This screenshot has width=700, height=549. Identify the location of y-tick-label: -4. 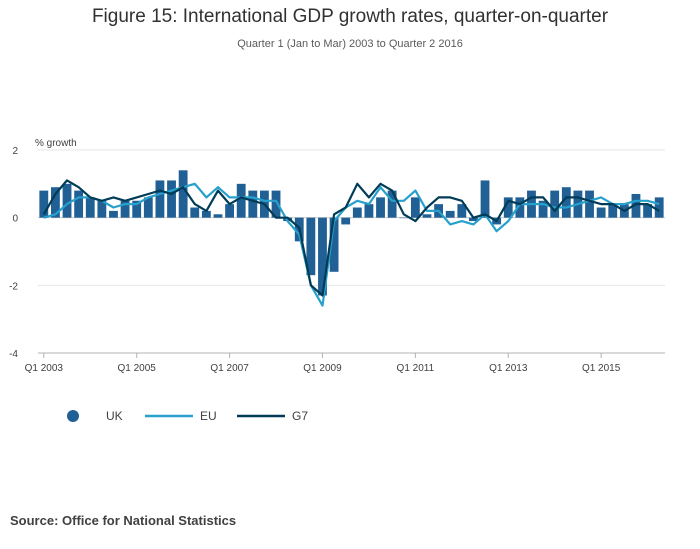
(13, 354).